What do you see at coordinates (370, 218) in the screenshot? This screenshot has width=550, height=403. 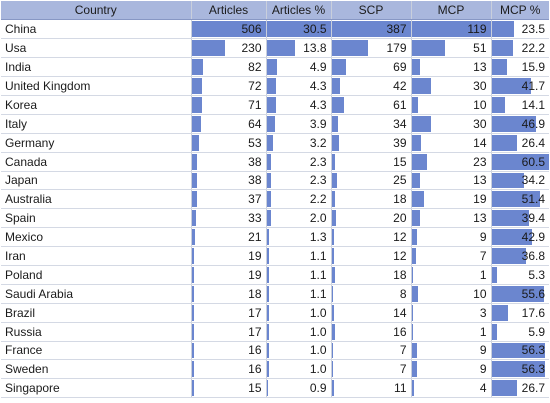 I see `scp-cell: 20` at bounding box center [370, 218].